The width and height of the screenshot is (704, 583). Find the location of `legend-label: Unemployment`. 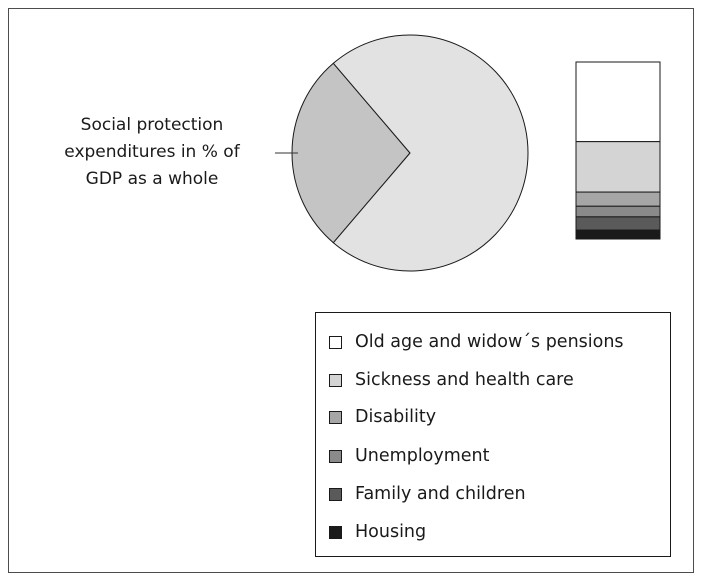

legend-label: Unemployment is located at coordinates (422, 456).